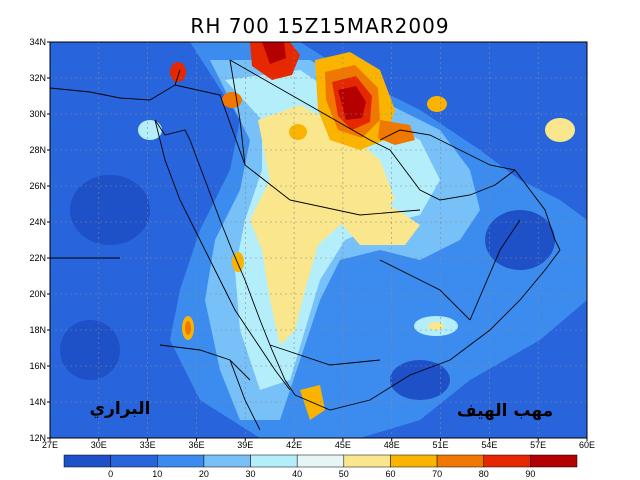  Describe the element at coordinates (37, 402) in the screenshot. I see `lat-label: 14N` at that location.